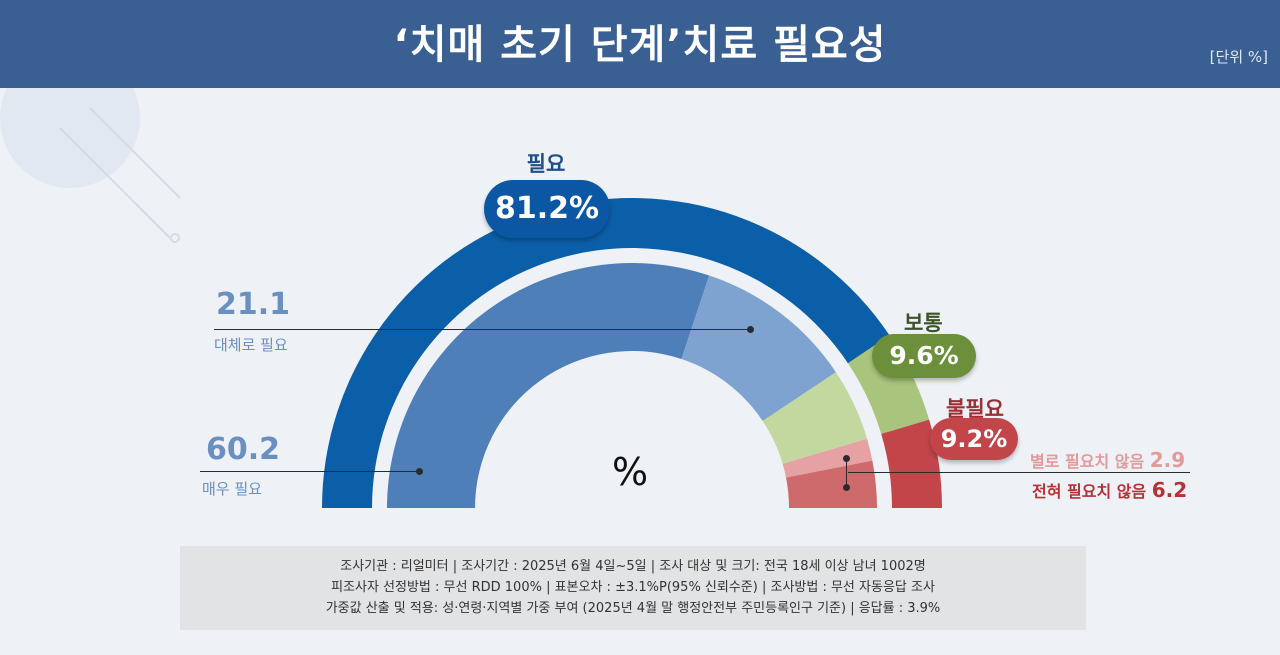 The height and width of the screenshot is (655, 1280). Describe the element at coordinates (243, 449) in the screenshot. I see `value-very-need: 60.2` at that location.